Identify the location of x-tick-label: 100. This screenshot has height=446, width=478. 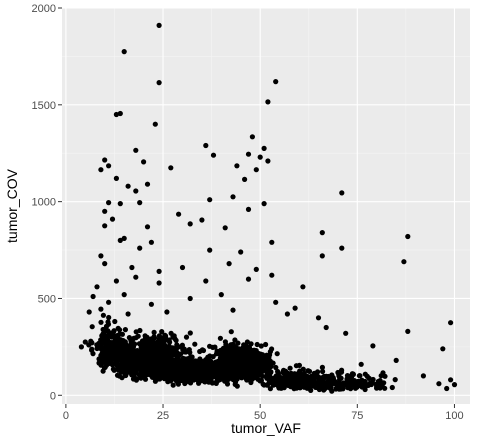
(454, 416).